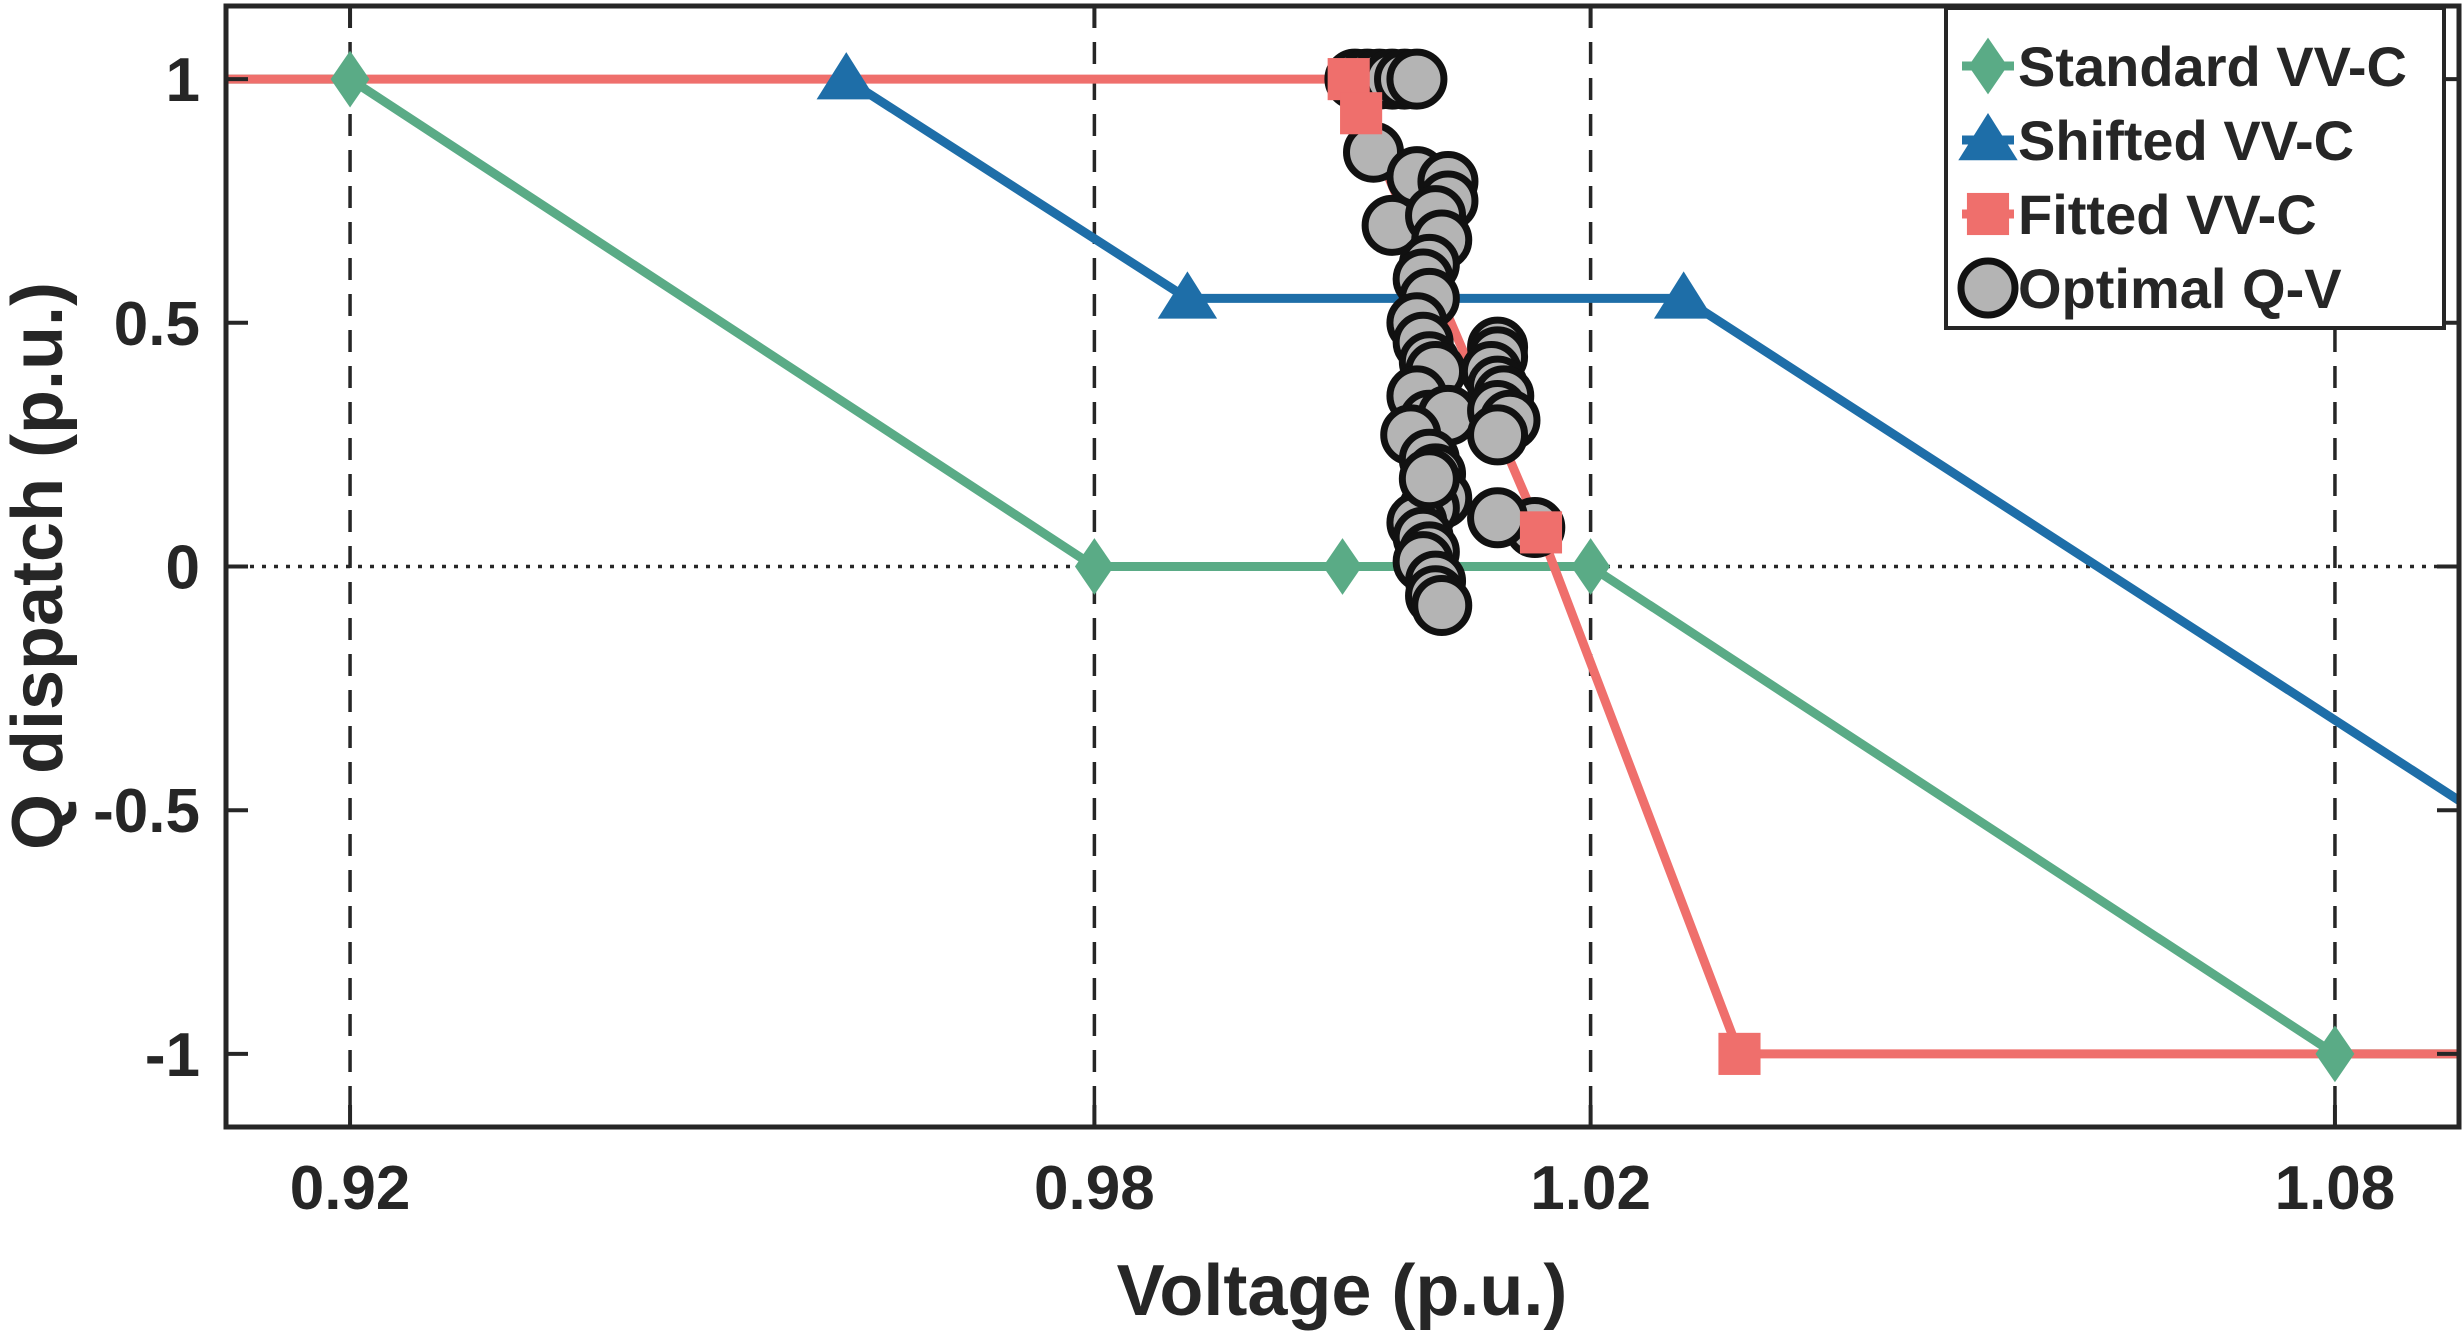  Describe the element at coordinates (1590, 1188) in the screenshot. I see `x-tick-label: 1.02` at that location.